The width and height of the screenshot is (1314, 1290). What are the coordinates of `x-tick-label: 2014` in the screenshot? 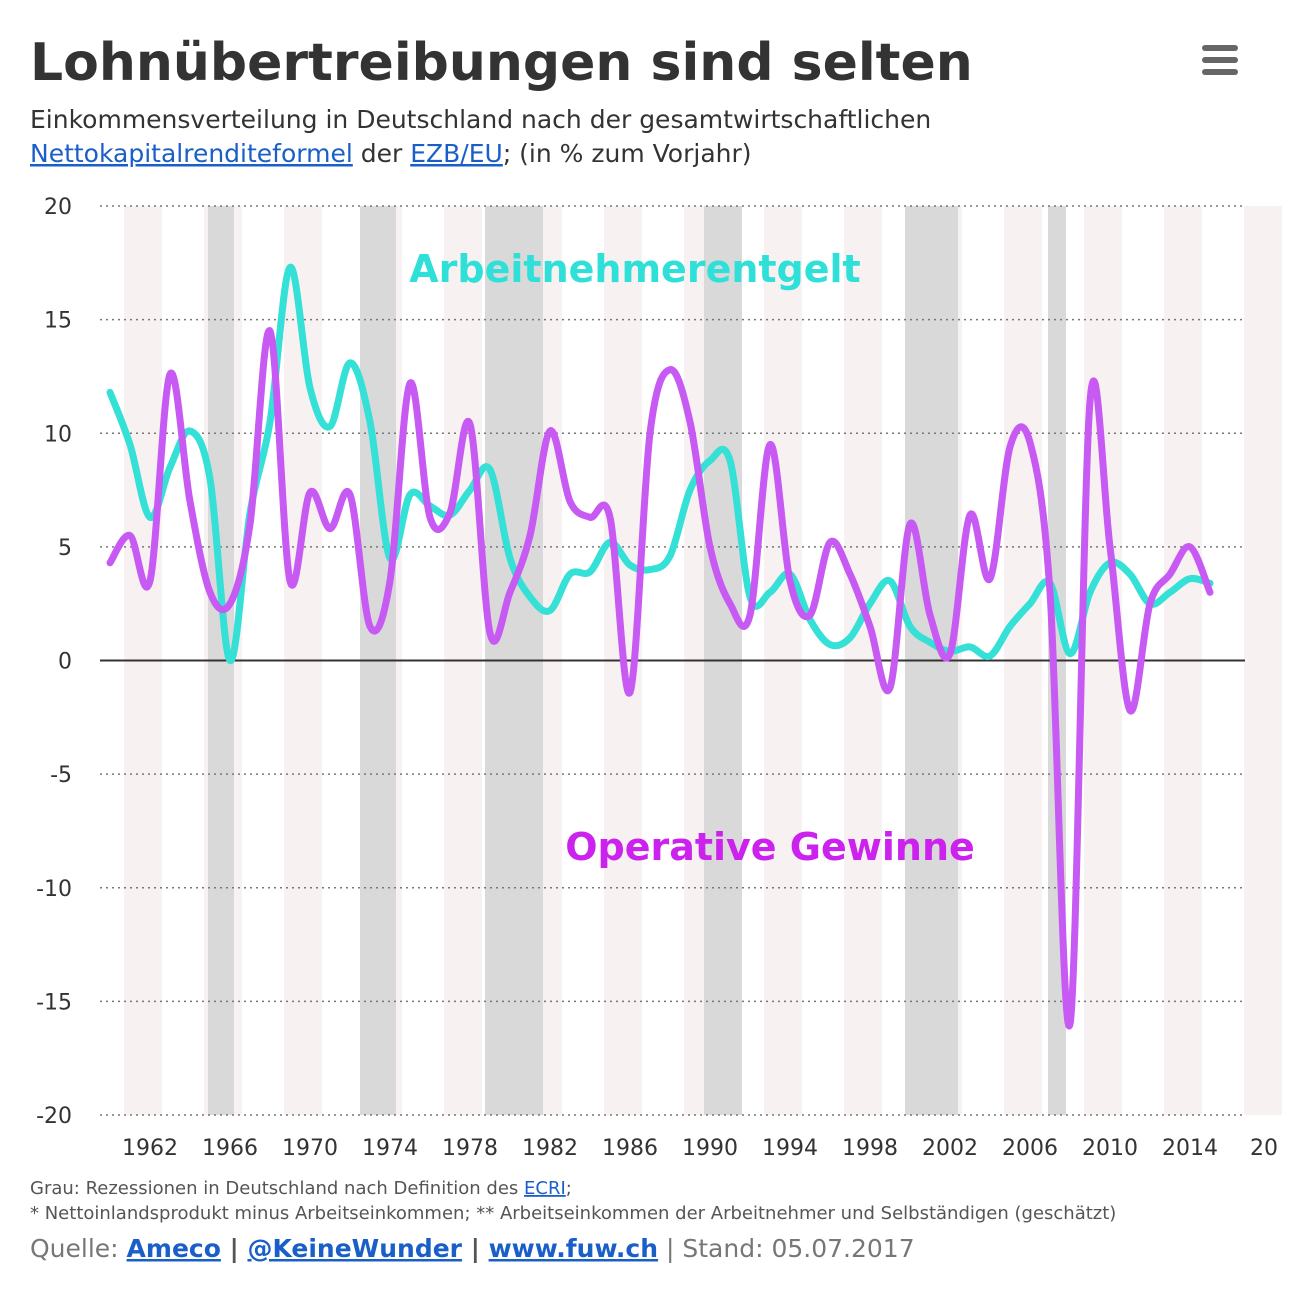 It's located at (1190, 1148).